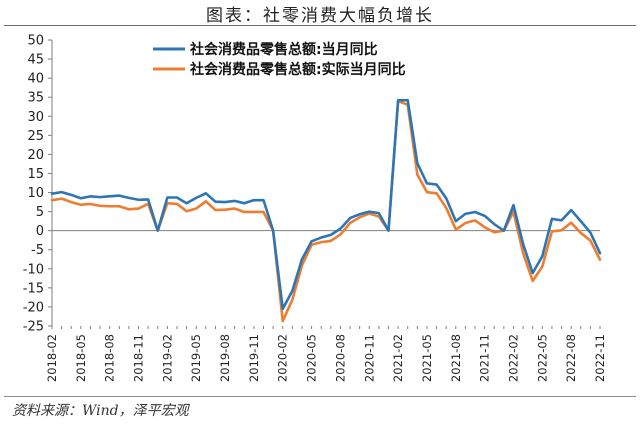 Image resolution: width=640 pixels, height=424 pixels. What do you see at coordinates (283, 358) in the screenshot?
I see `x-tick-label: 2020-02` at bounding box center [283, 358].